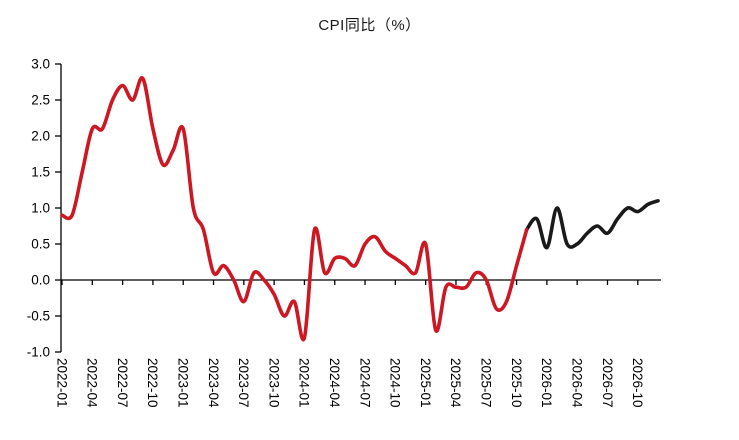 This screenshot has width=739, height=440. Describe the element at coordinates (243, 383) in the screenshot. I see `x-tick-label: 2023-07` at that location.